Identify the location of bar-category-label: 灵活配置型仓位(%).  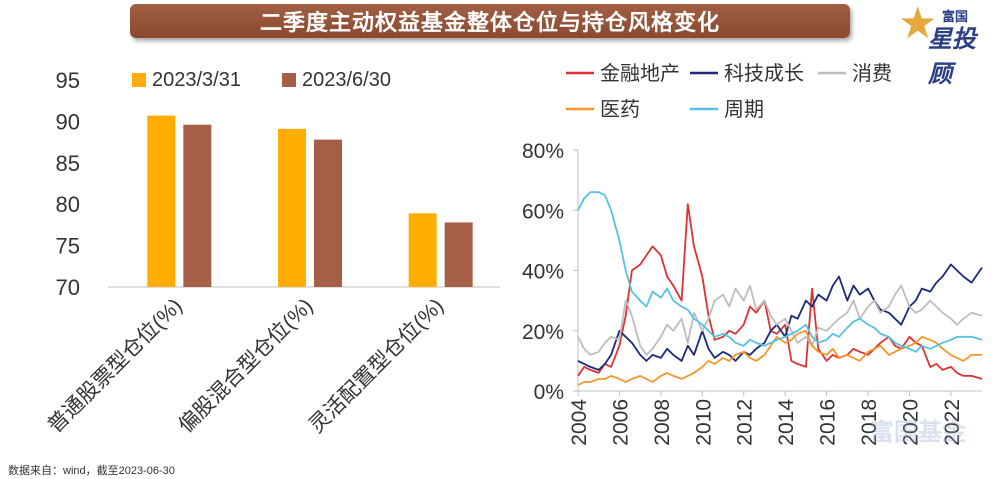
(376, 365).